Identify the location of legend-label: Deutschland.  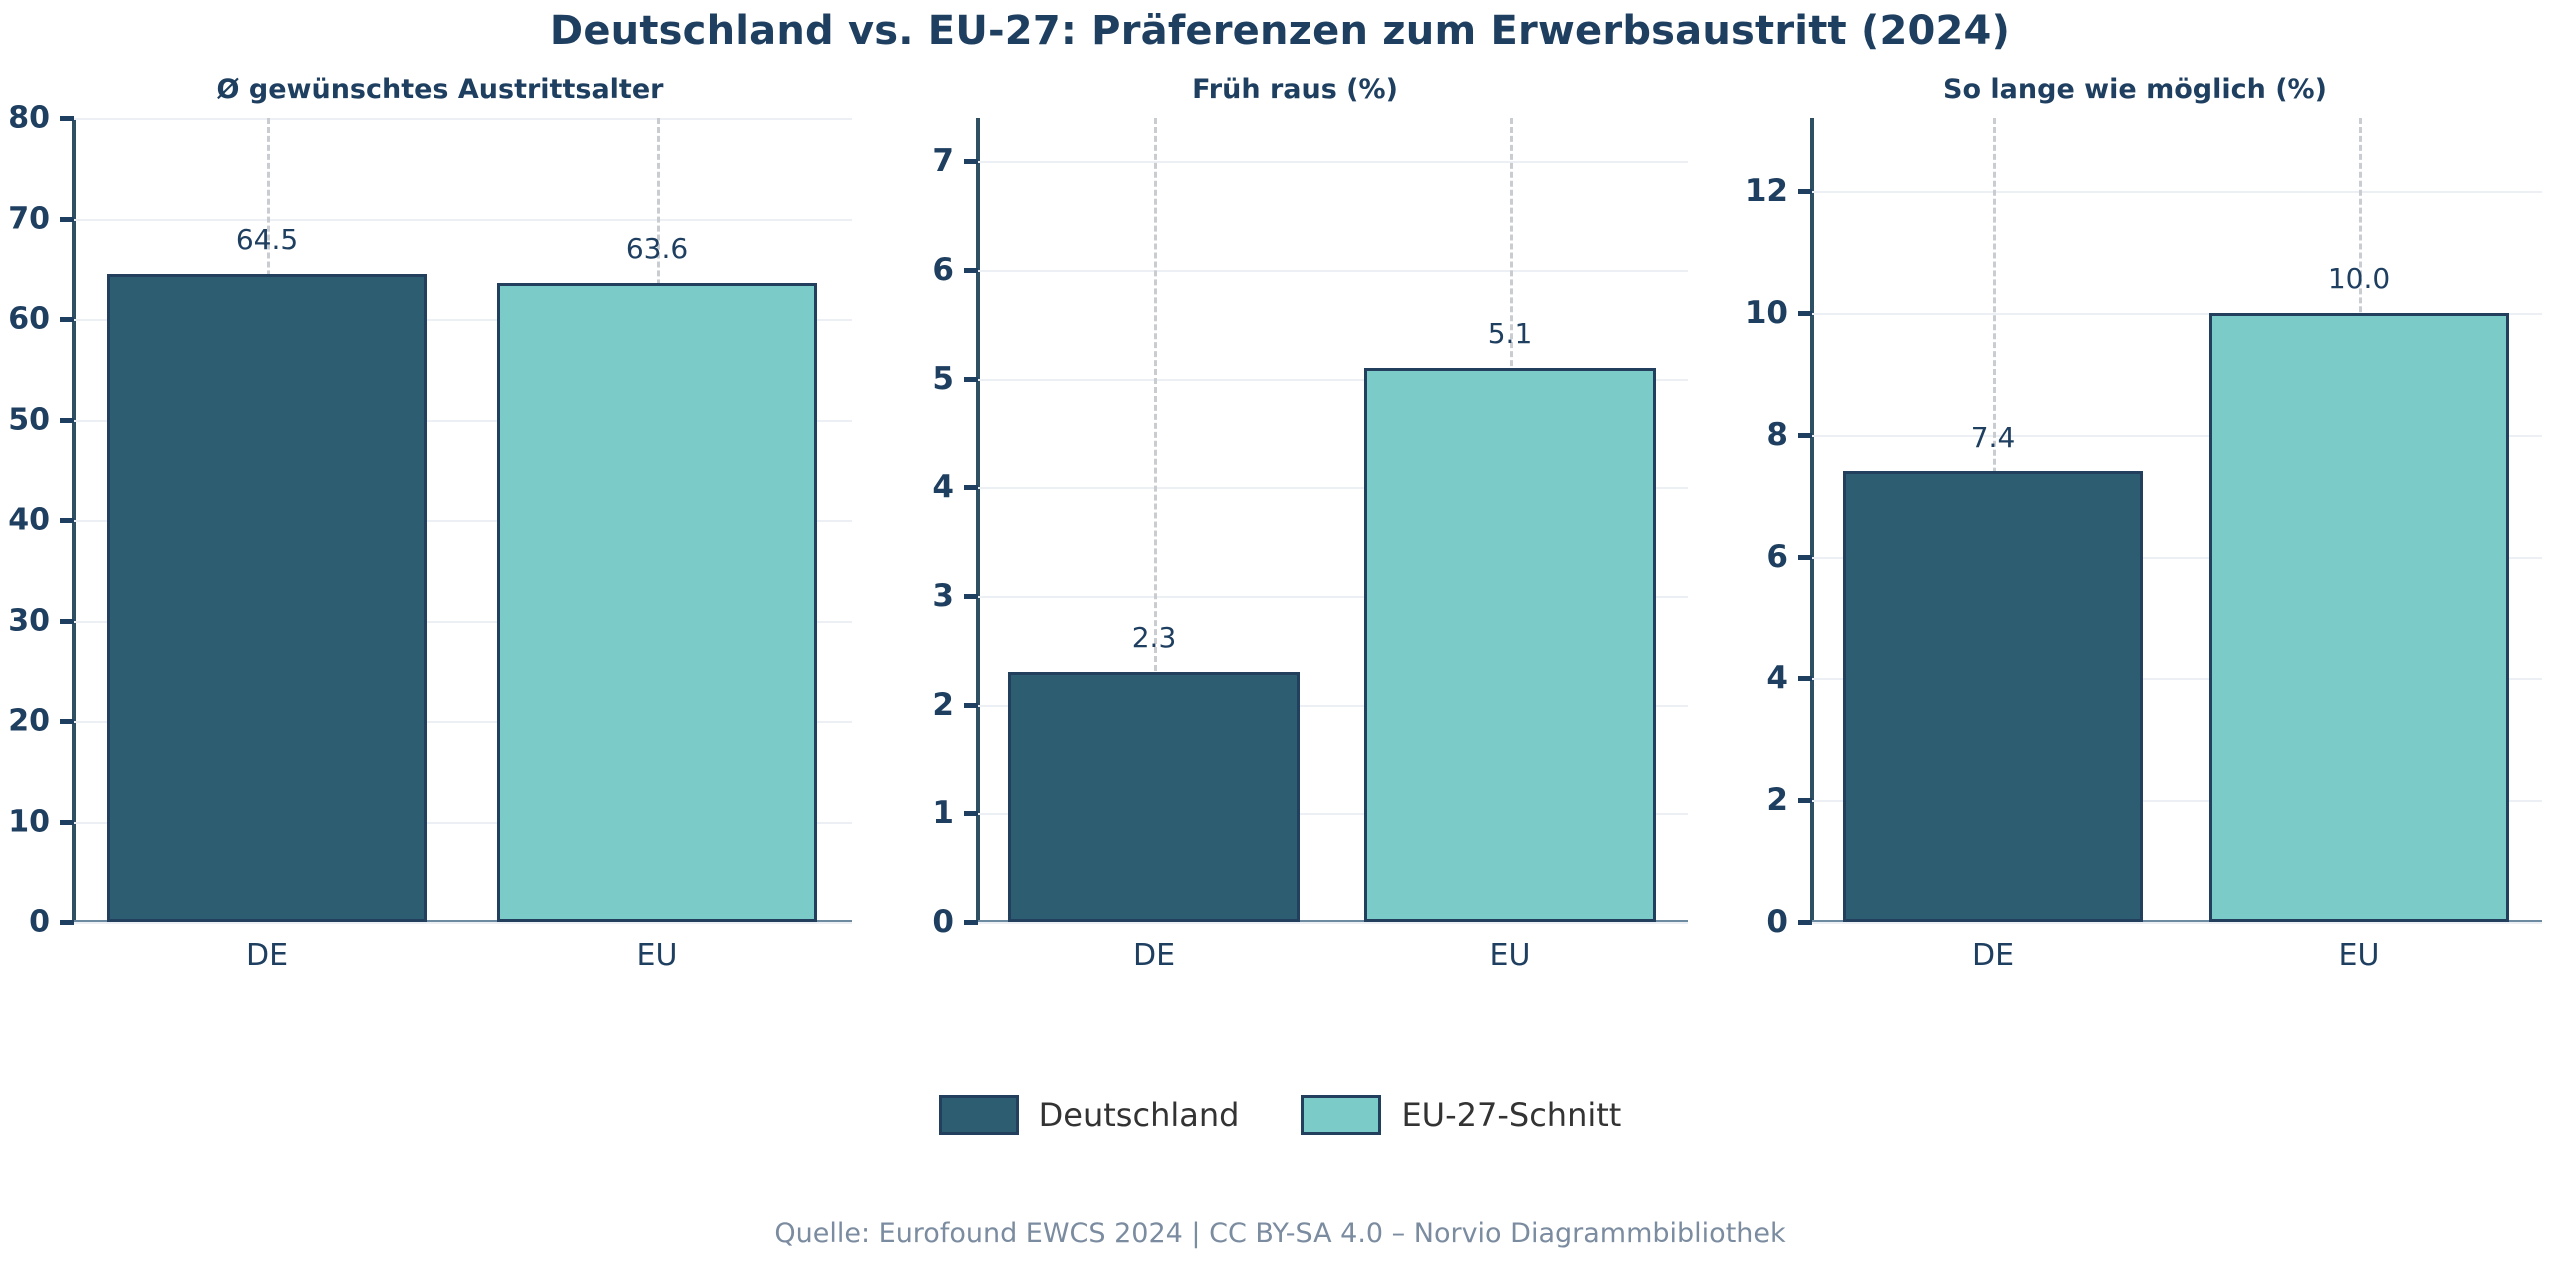
(1139, 1115).